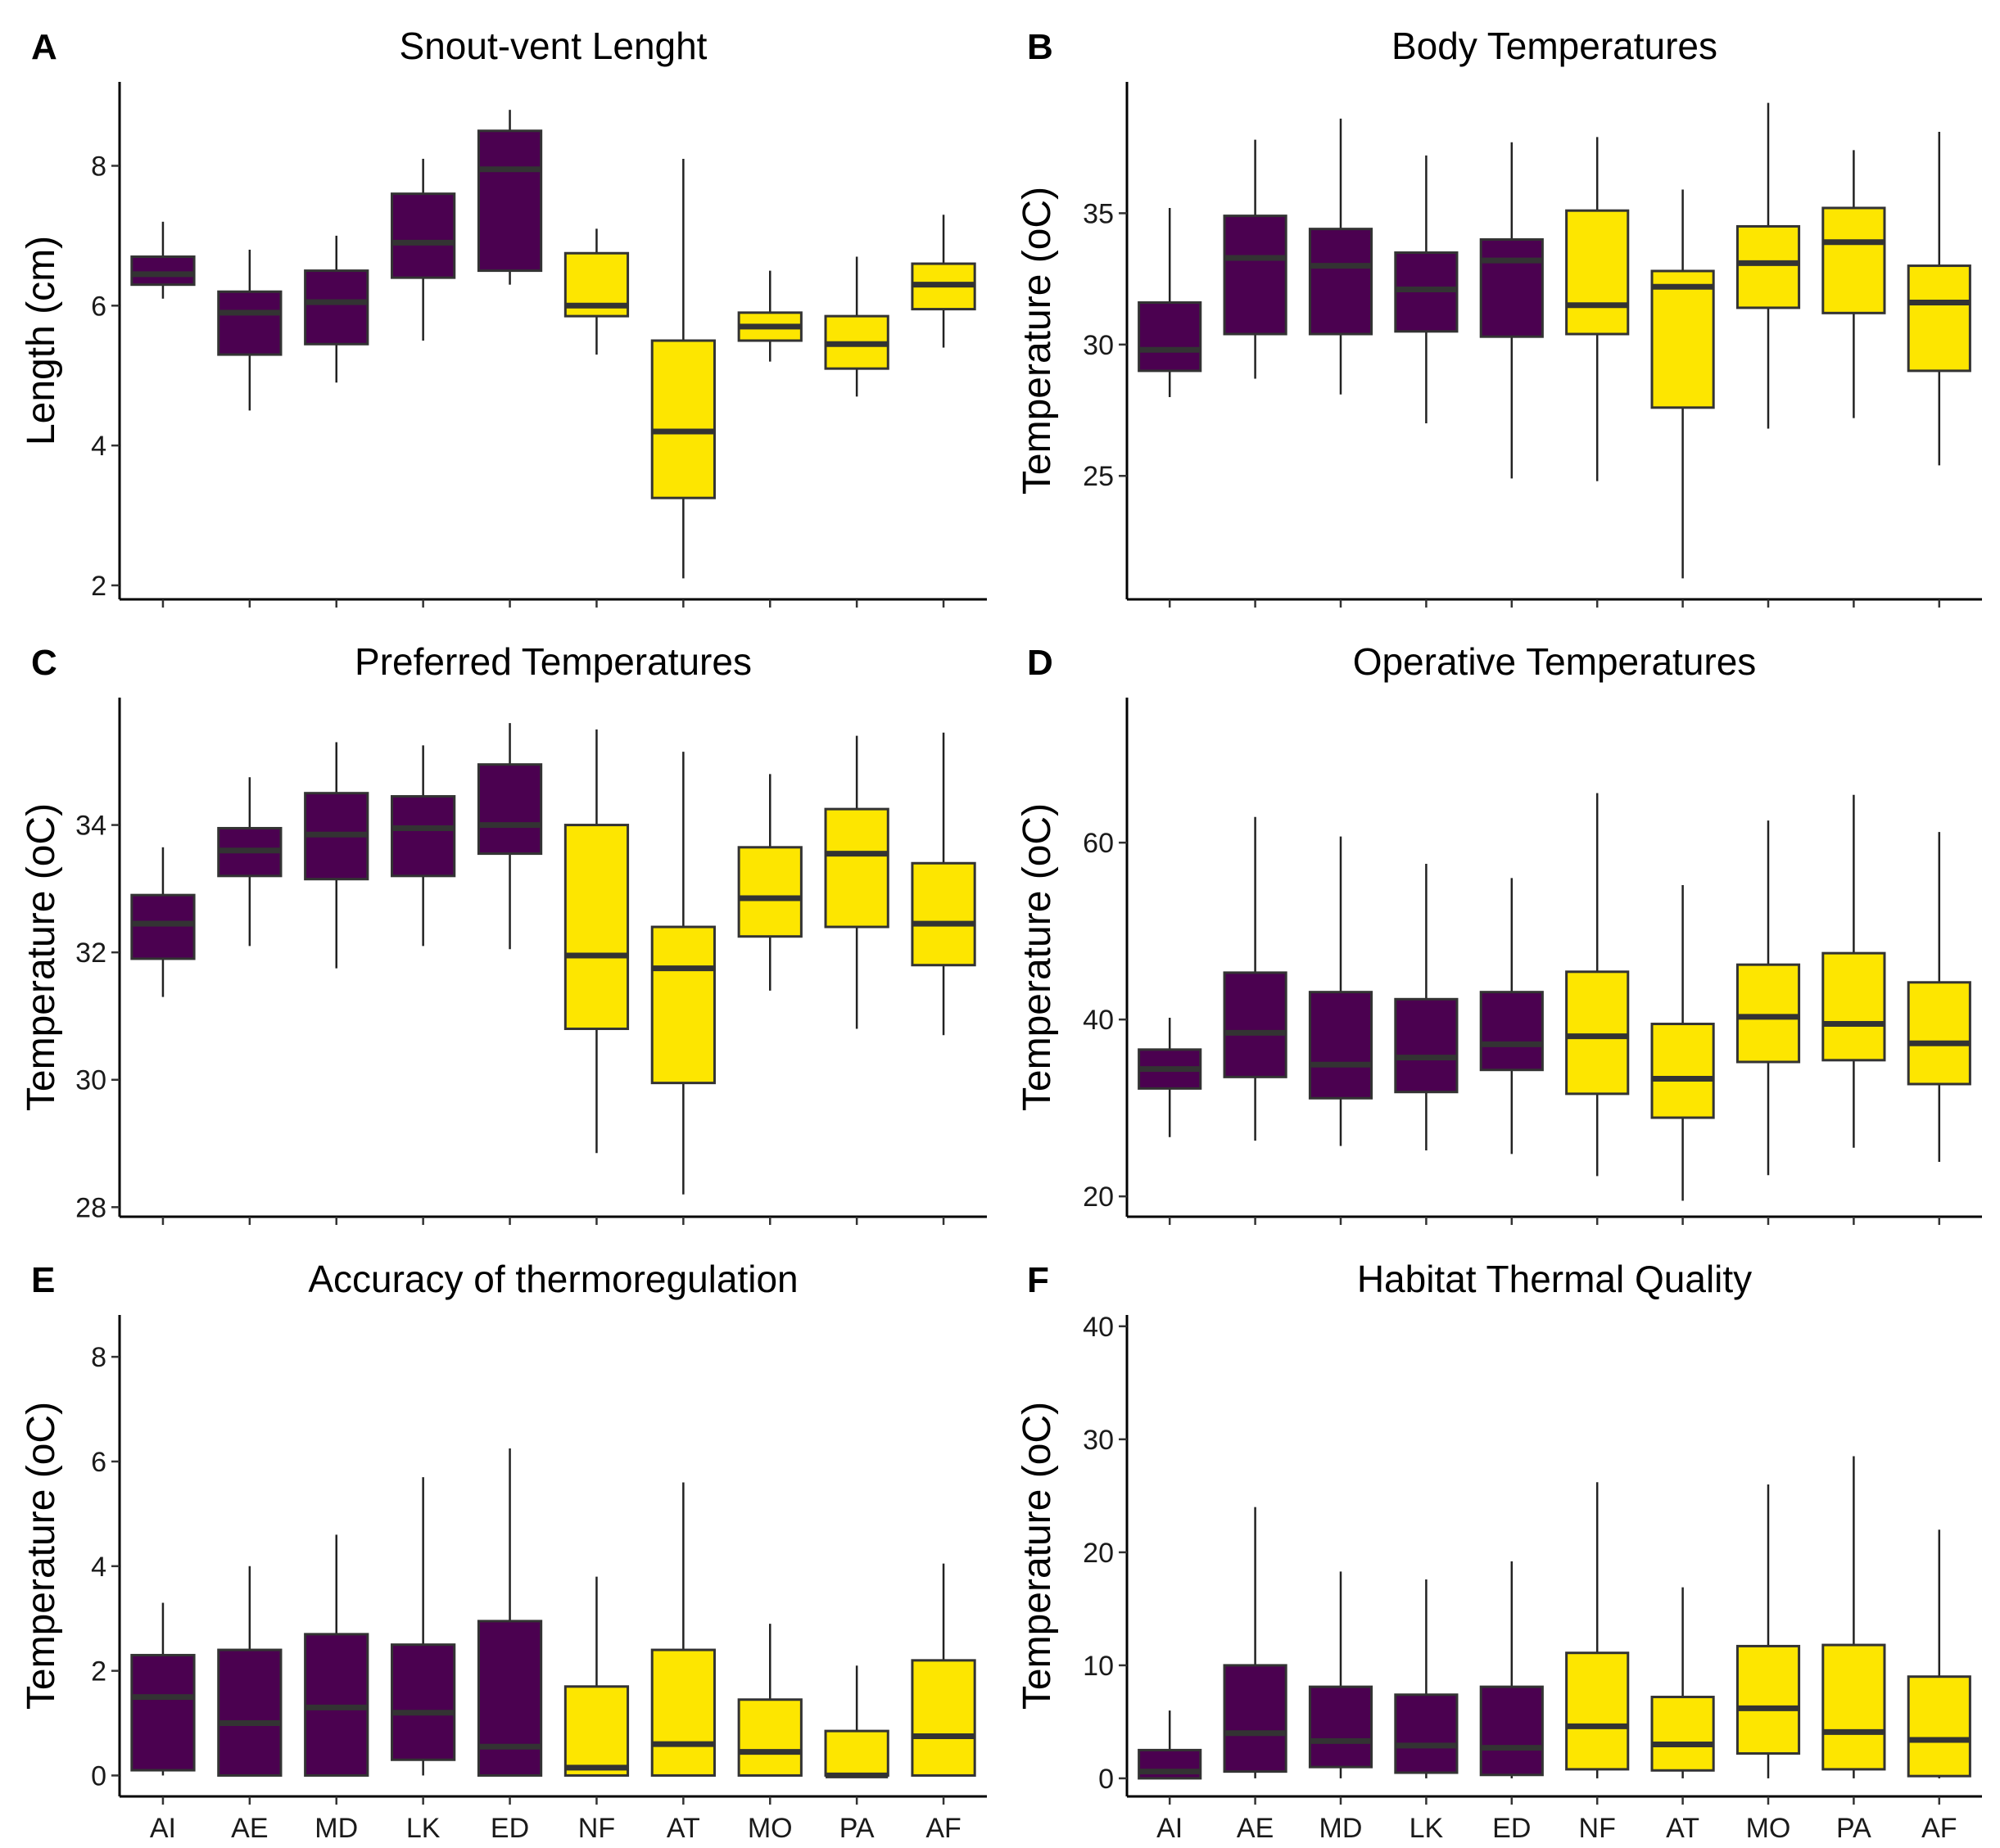 This screenshot has height=1848, width=2000. I want to click on panel-title: Body Temperatures, so click(1554, 46).